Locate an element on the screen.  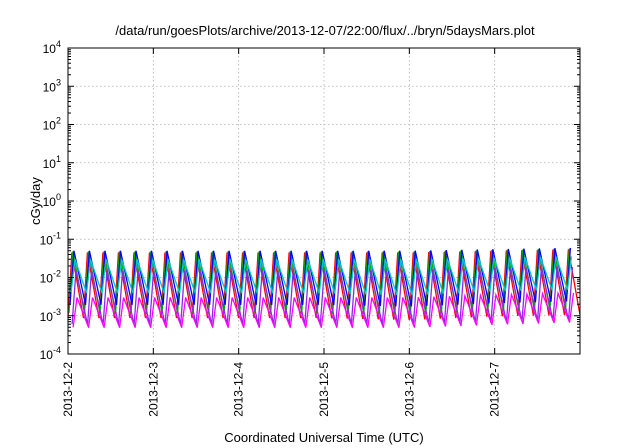
y-axis-label: cGy/day is located at coordinates (35, 201).